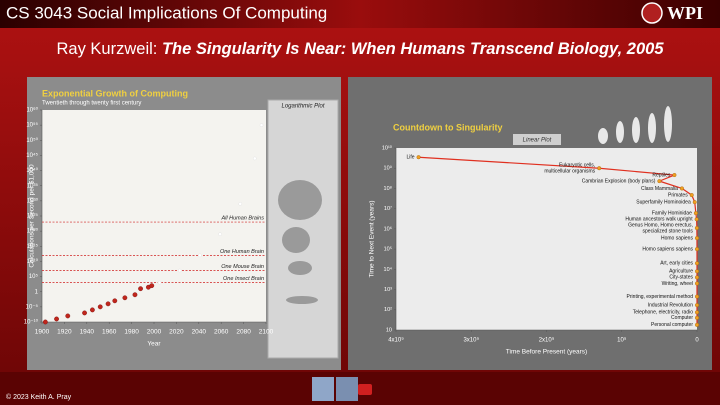 The image size is (720, 405). Describe the element at coordinates (569, 172) in the screenshot. I see `event-label: multicellular organisms` at that location.